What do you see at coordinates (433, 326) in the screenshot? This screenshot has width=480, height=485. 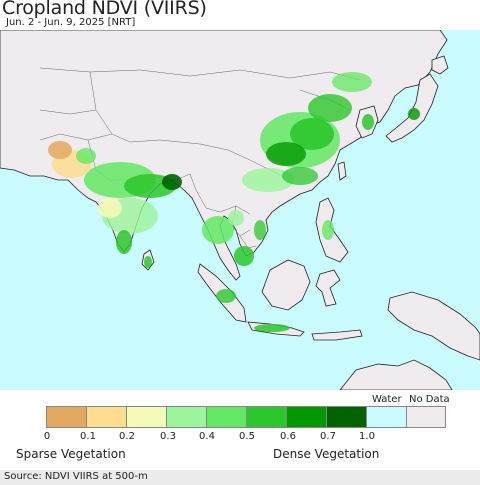 I see `landmass-new-guinea` at bounding box center [433, 326].